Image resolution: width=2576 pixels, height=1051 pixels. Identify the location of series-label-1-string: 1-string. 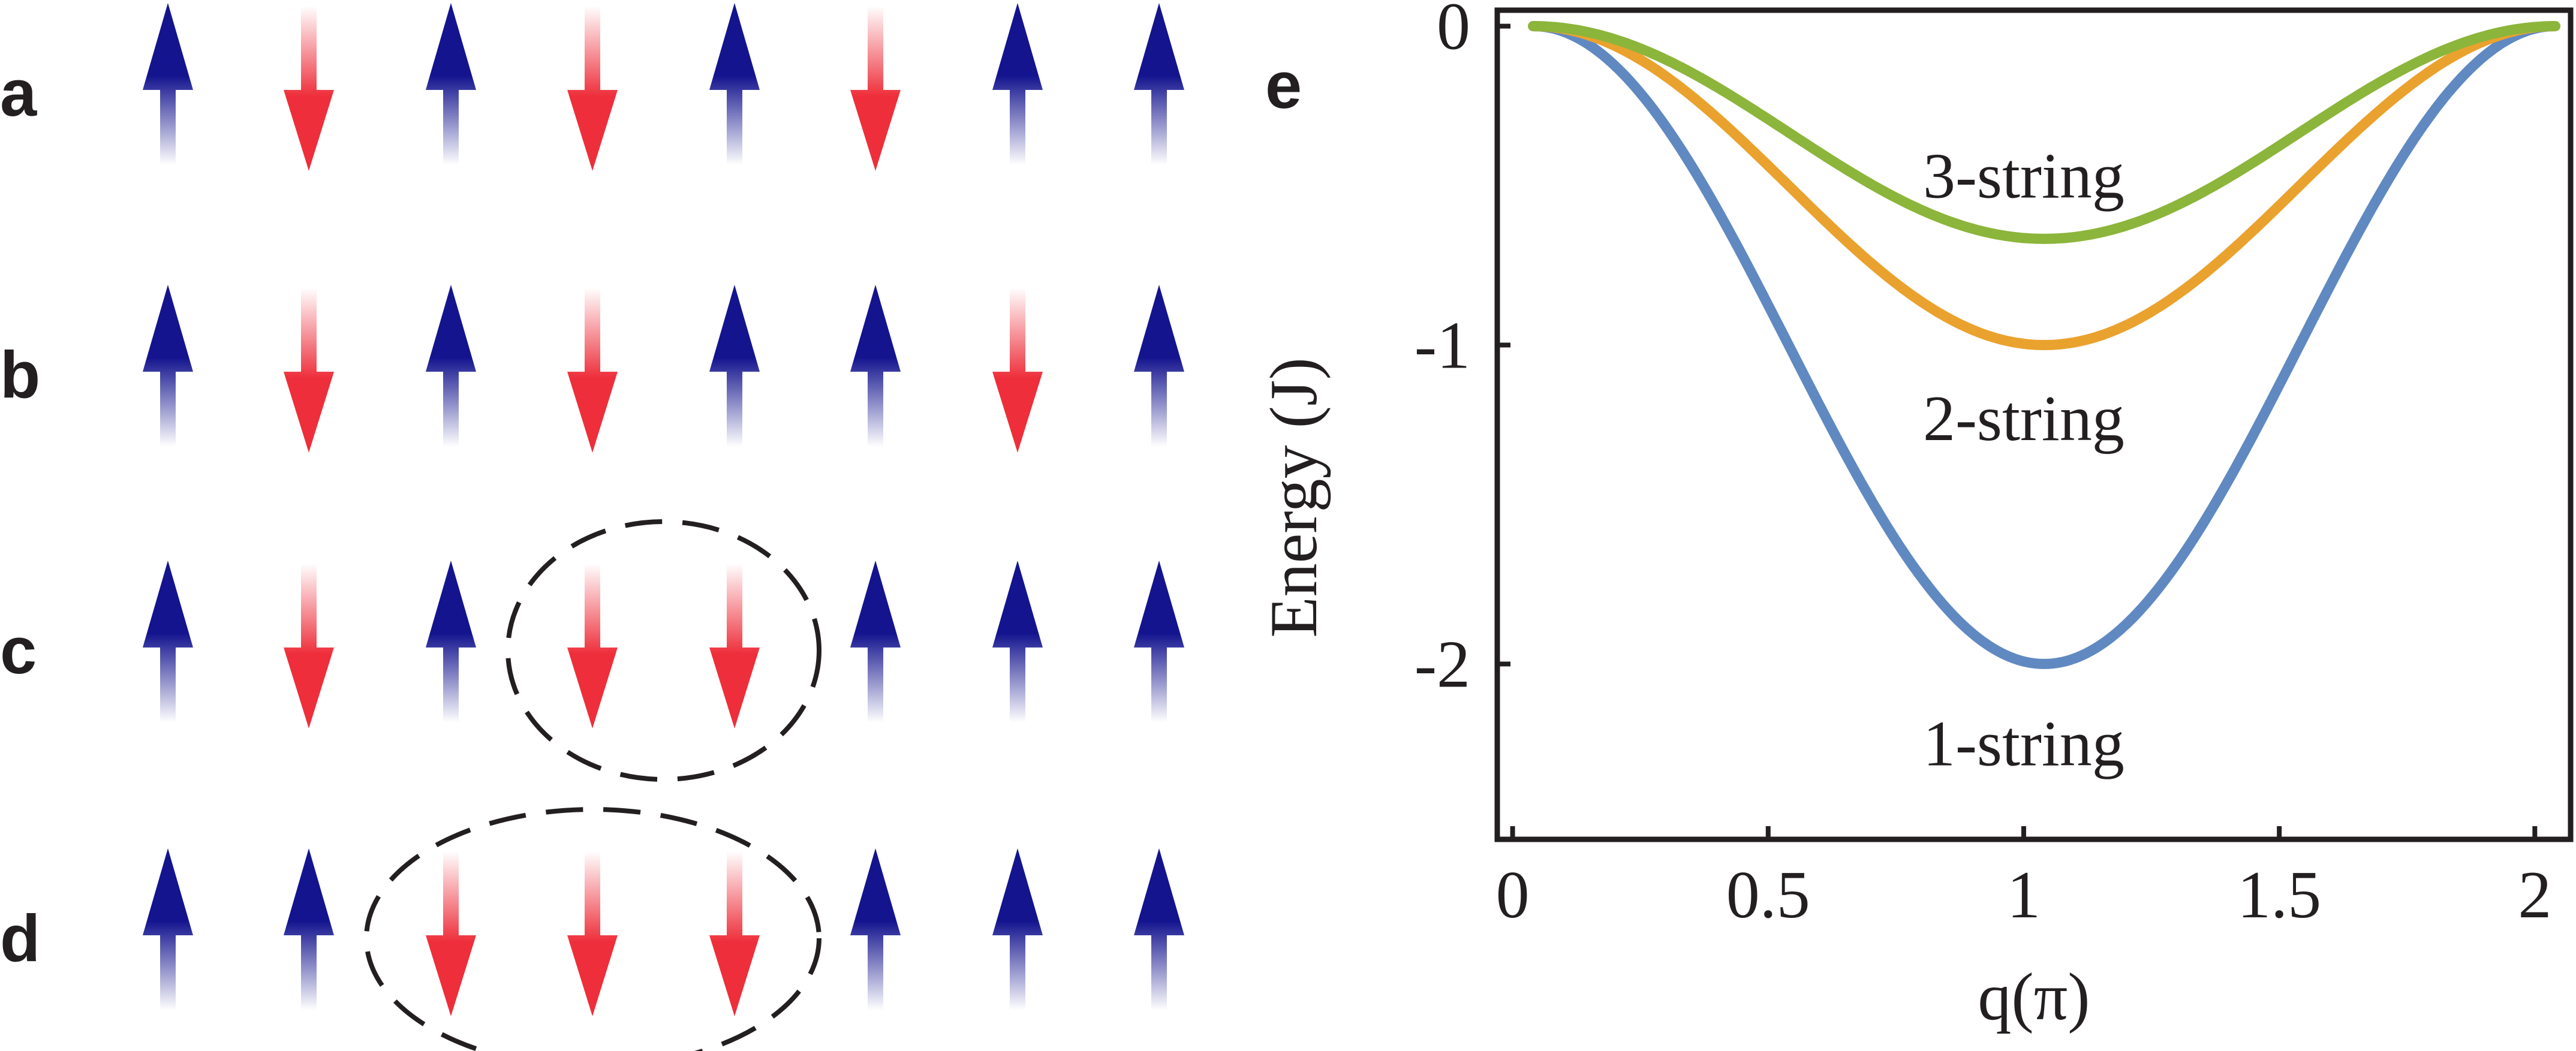
(2023, 744).